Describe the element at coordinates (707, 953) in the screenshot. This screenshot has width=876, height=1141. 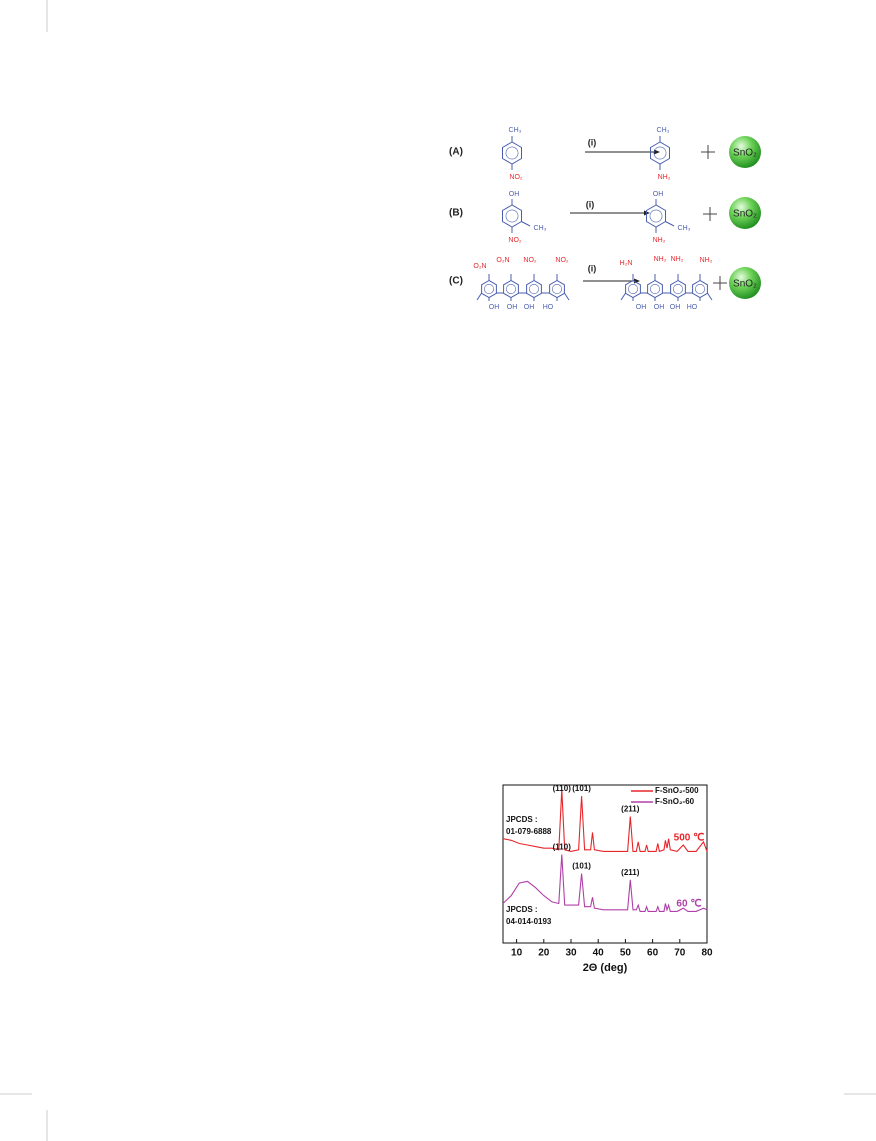
I see `x-tick-label: 80` at that location.